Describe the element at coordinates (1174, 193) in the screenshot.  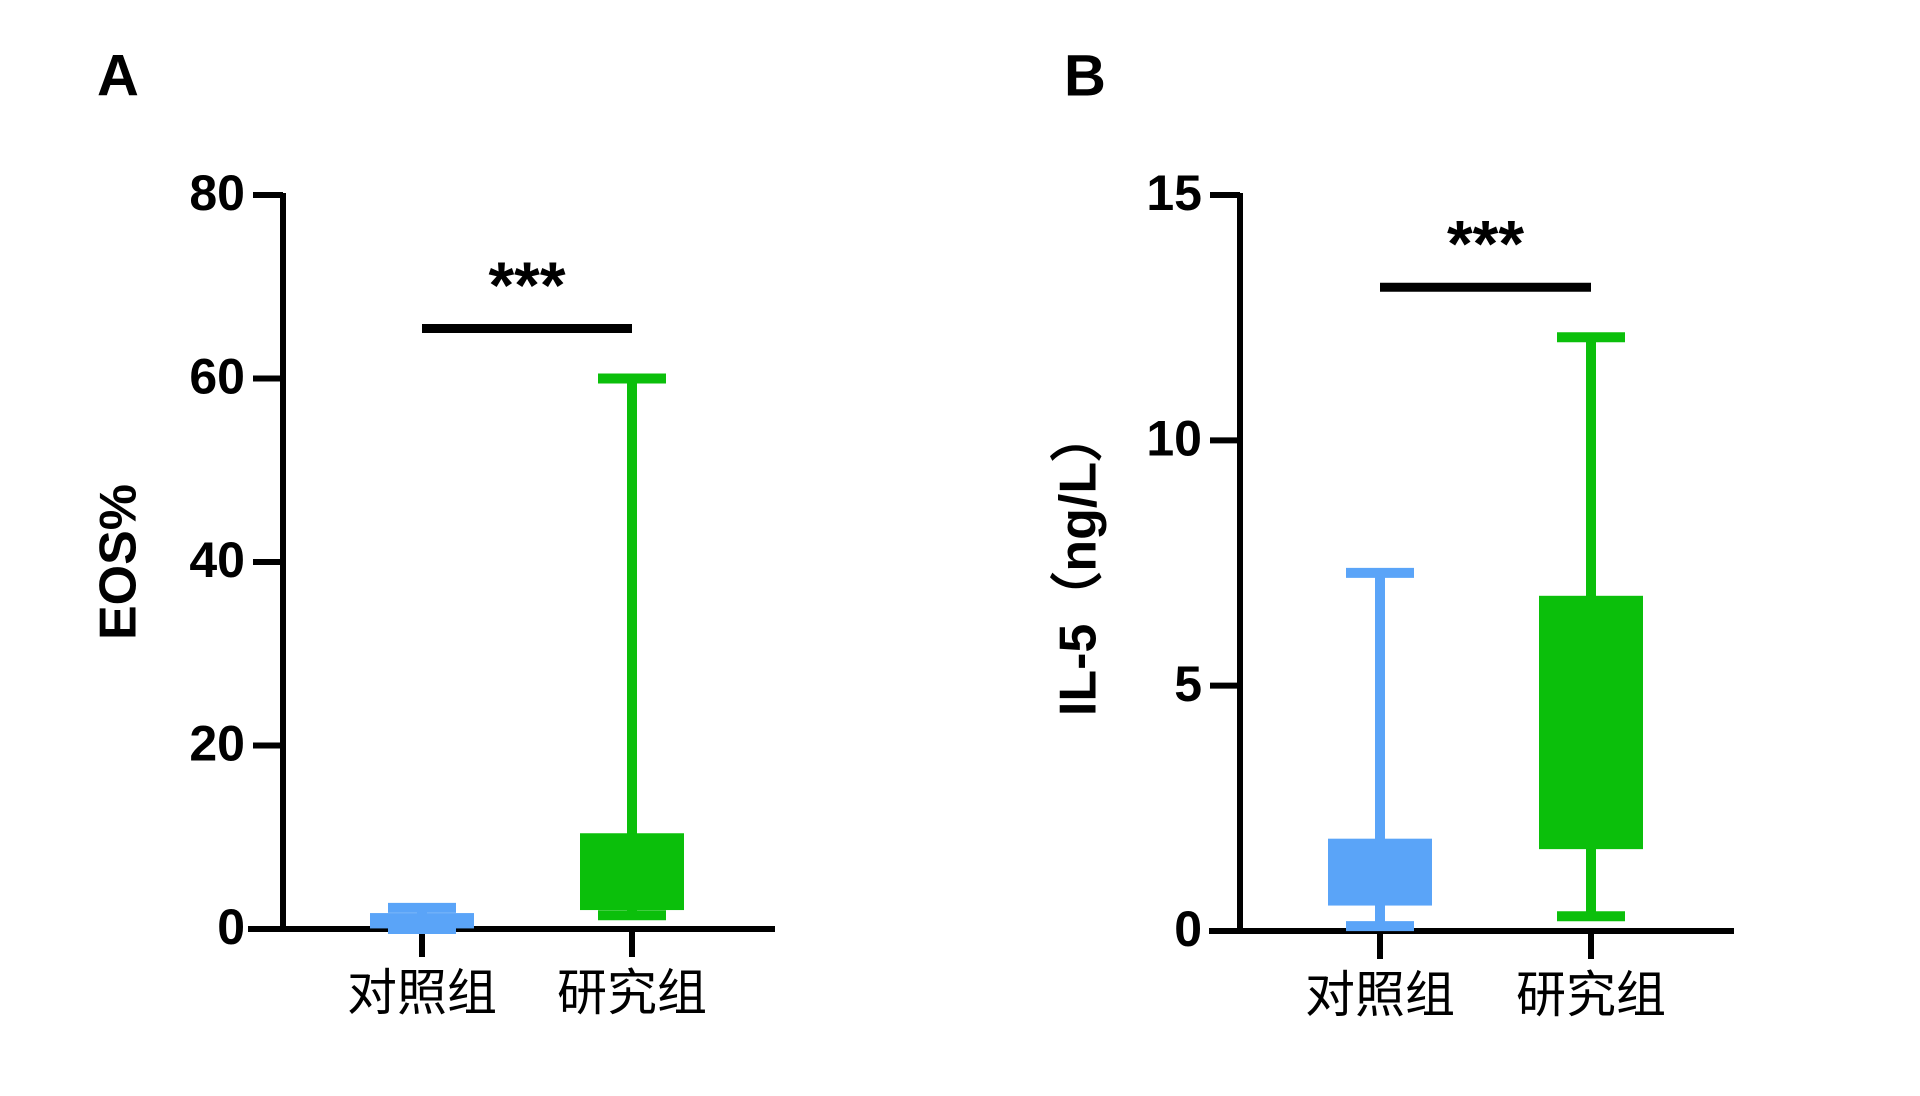
I see `y-tick-label: 15` at that location.